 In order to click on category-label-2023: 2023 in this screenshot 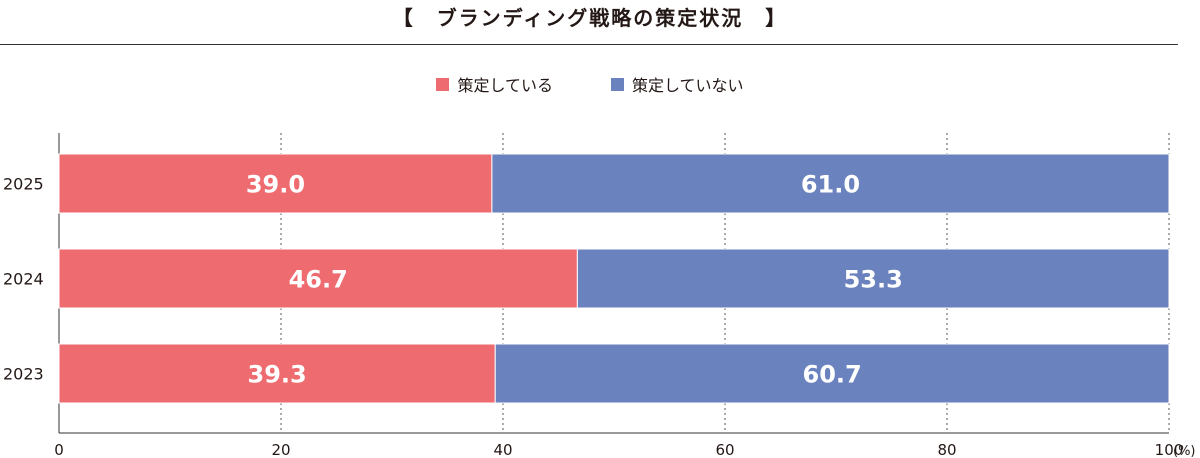, I will do `click(23, 374)`.